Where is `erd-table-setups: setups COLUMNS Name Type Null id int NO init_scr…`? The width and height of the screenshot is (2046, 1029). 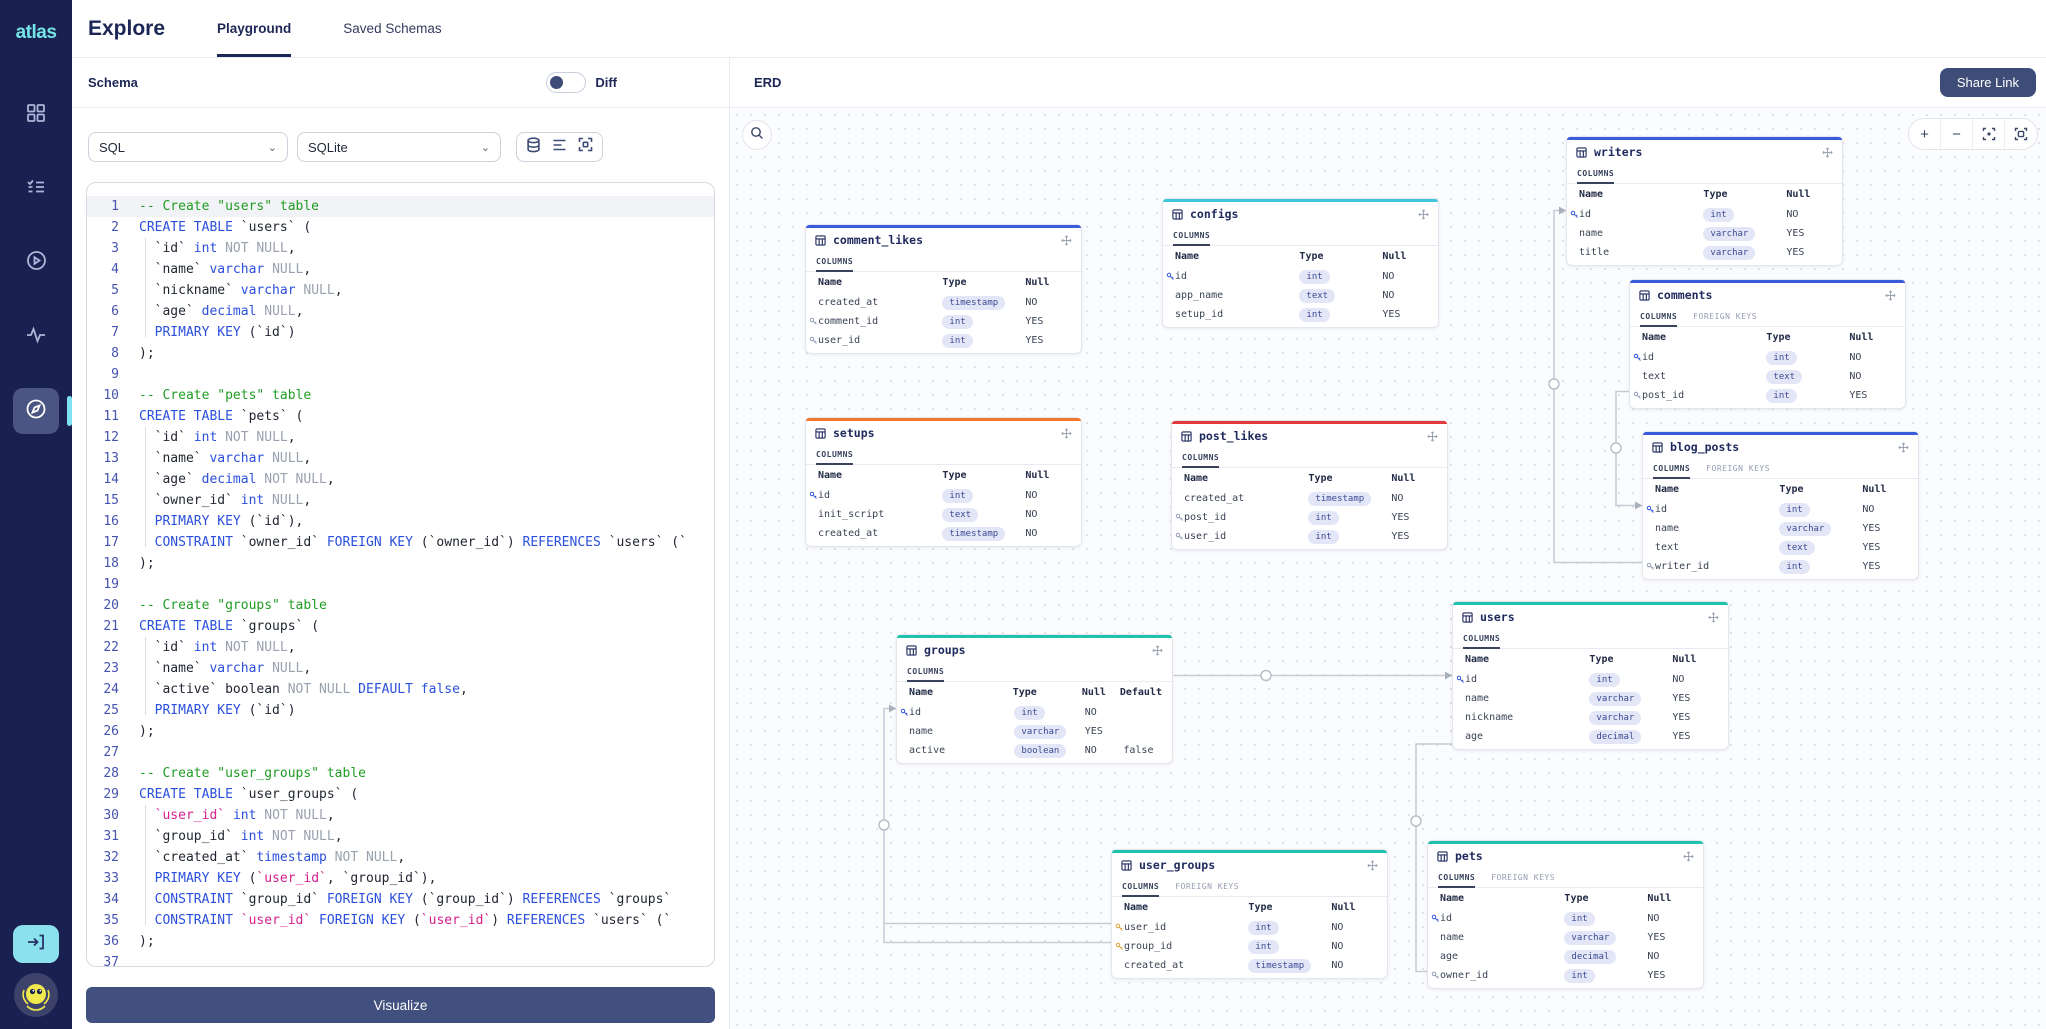 erd-table-setups: setups COLUMNS Name Type Null id int NO init_scr… is located at coordinates (943, 482).